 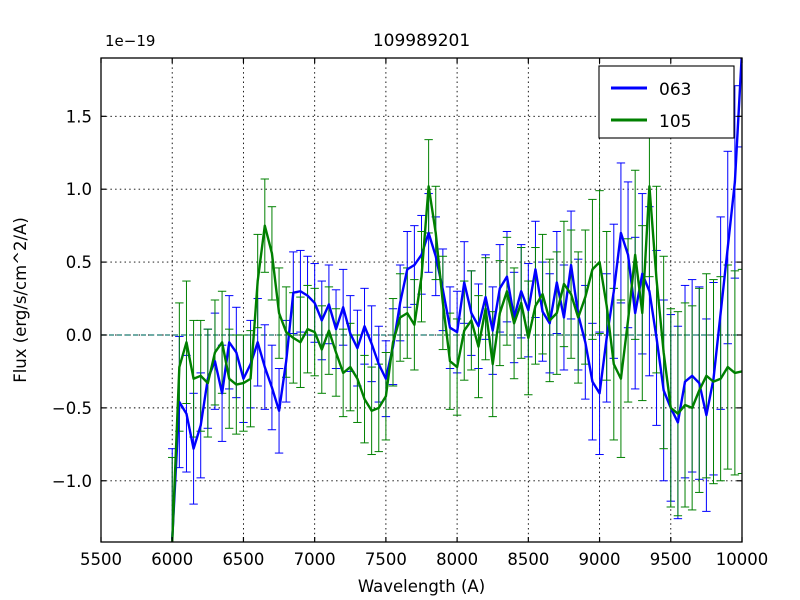 What do you see at coordinates (600, 559) in the screenshot?
I see `x-tick-label: 9000` at bounding box center [600, 559].